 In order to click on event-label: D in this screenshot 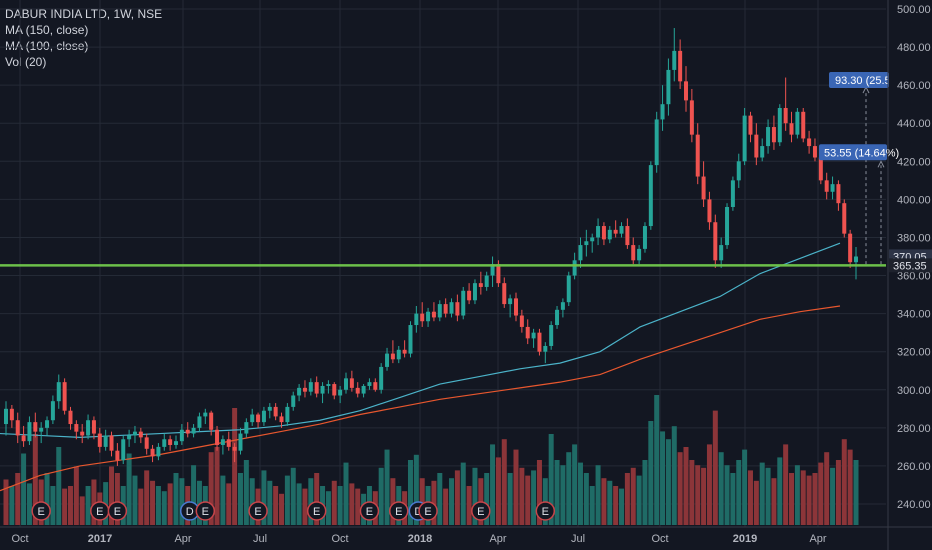, I will do `click(190, 512)`.